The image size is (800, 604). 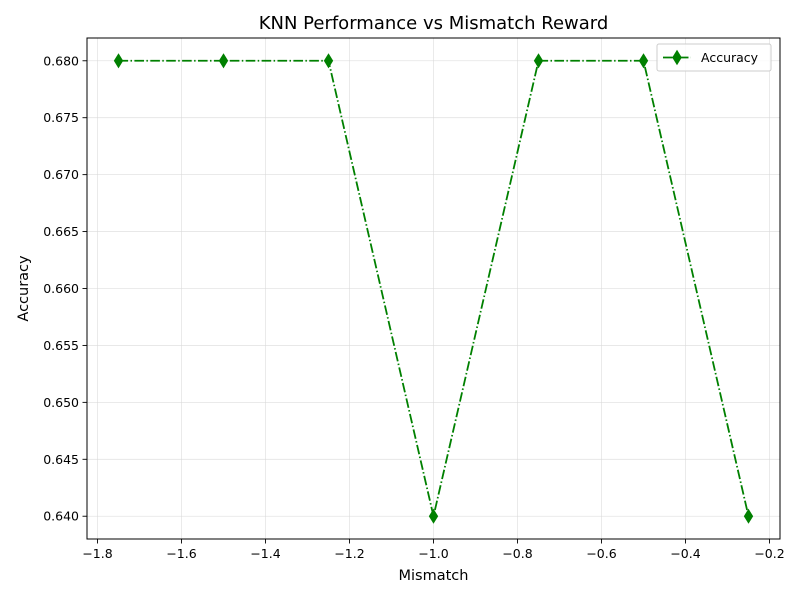 I want to click on legend: Accuracy, so click(x=714, y=57).